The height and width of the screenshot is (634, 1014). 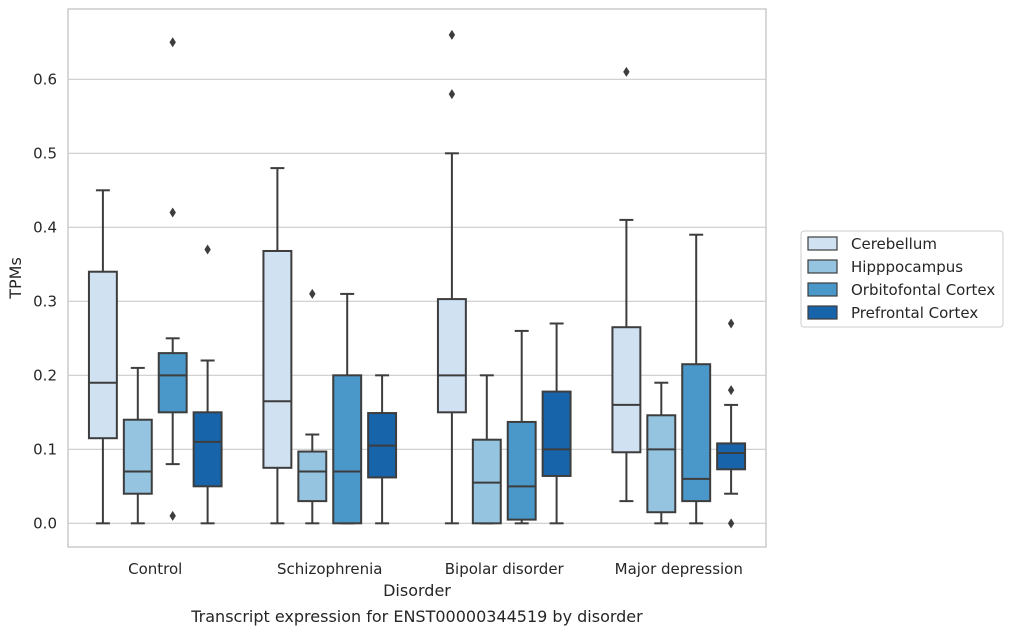 What do you see at coordinates (505, 569) in the screenshot?
I see `x-tick-label-2: Bipolar disorder` at bounding box center [505, 569].